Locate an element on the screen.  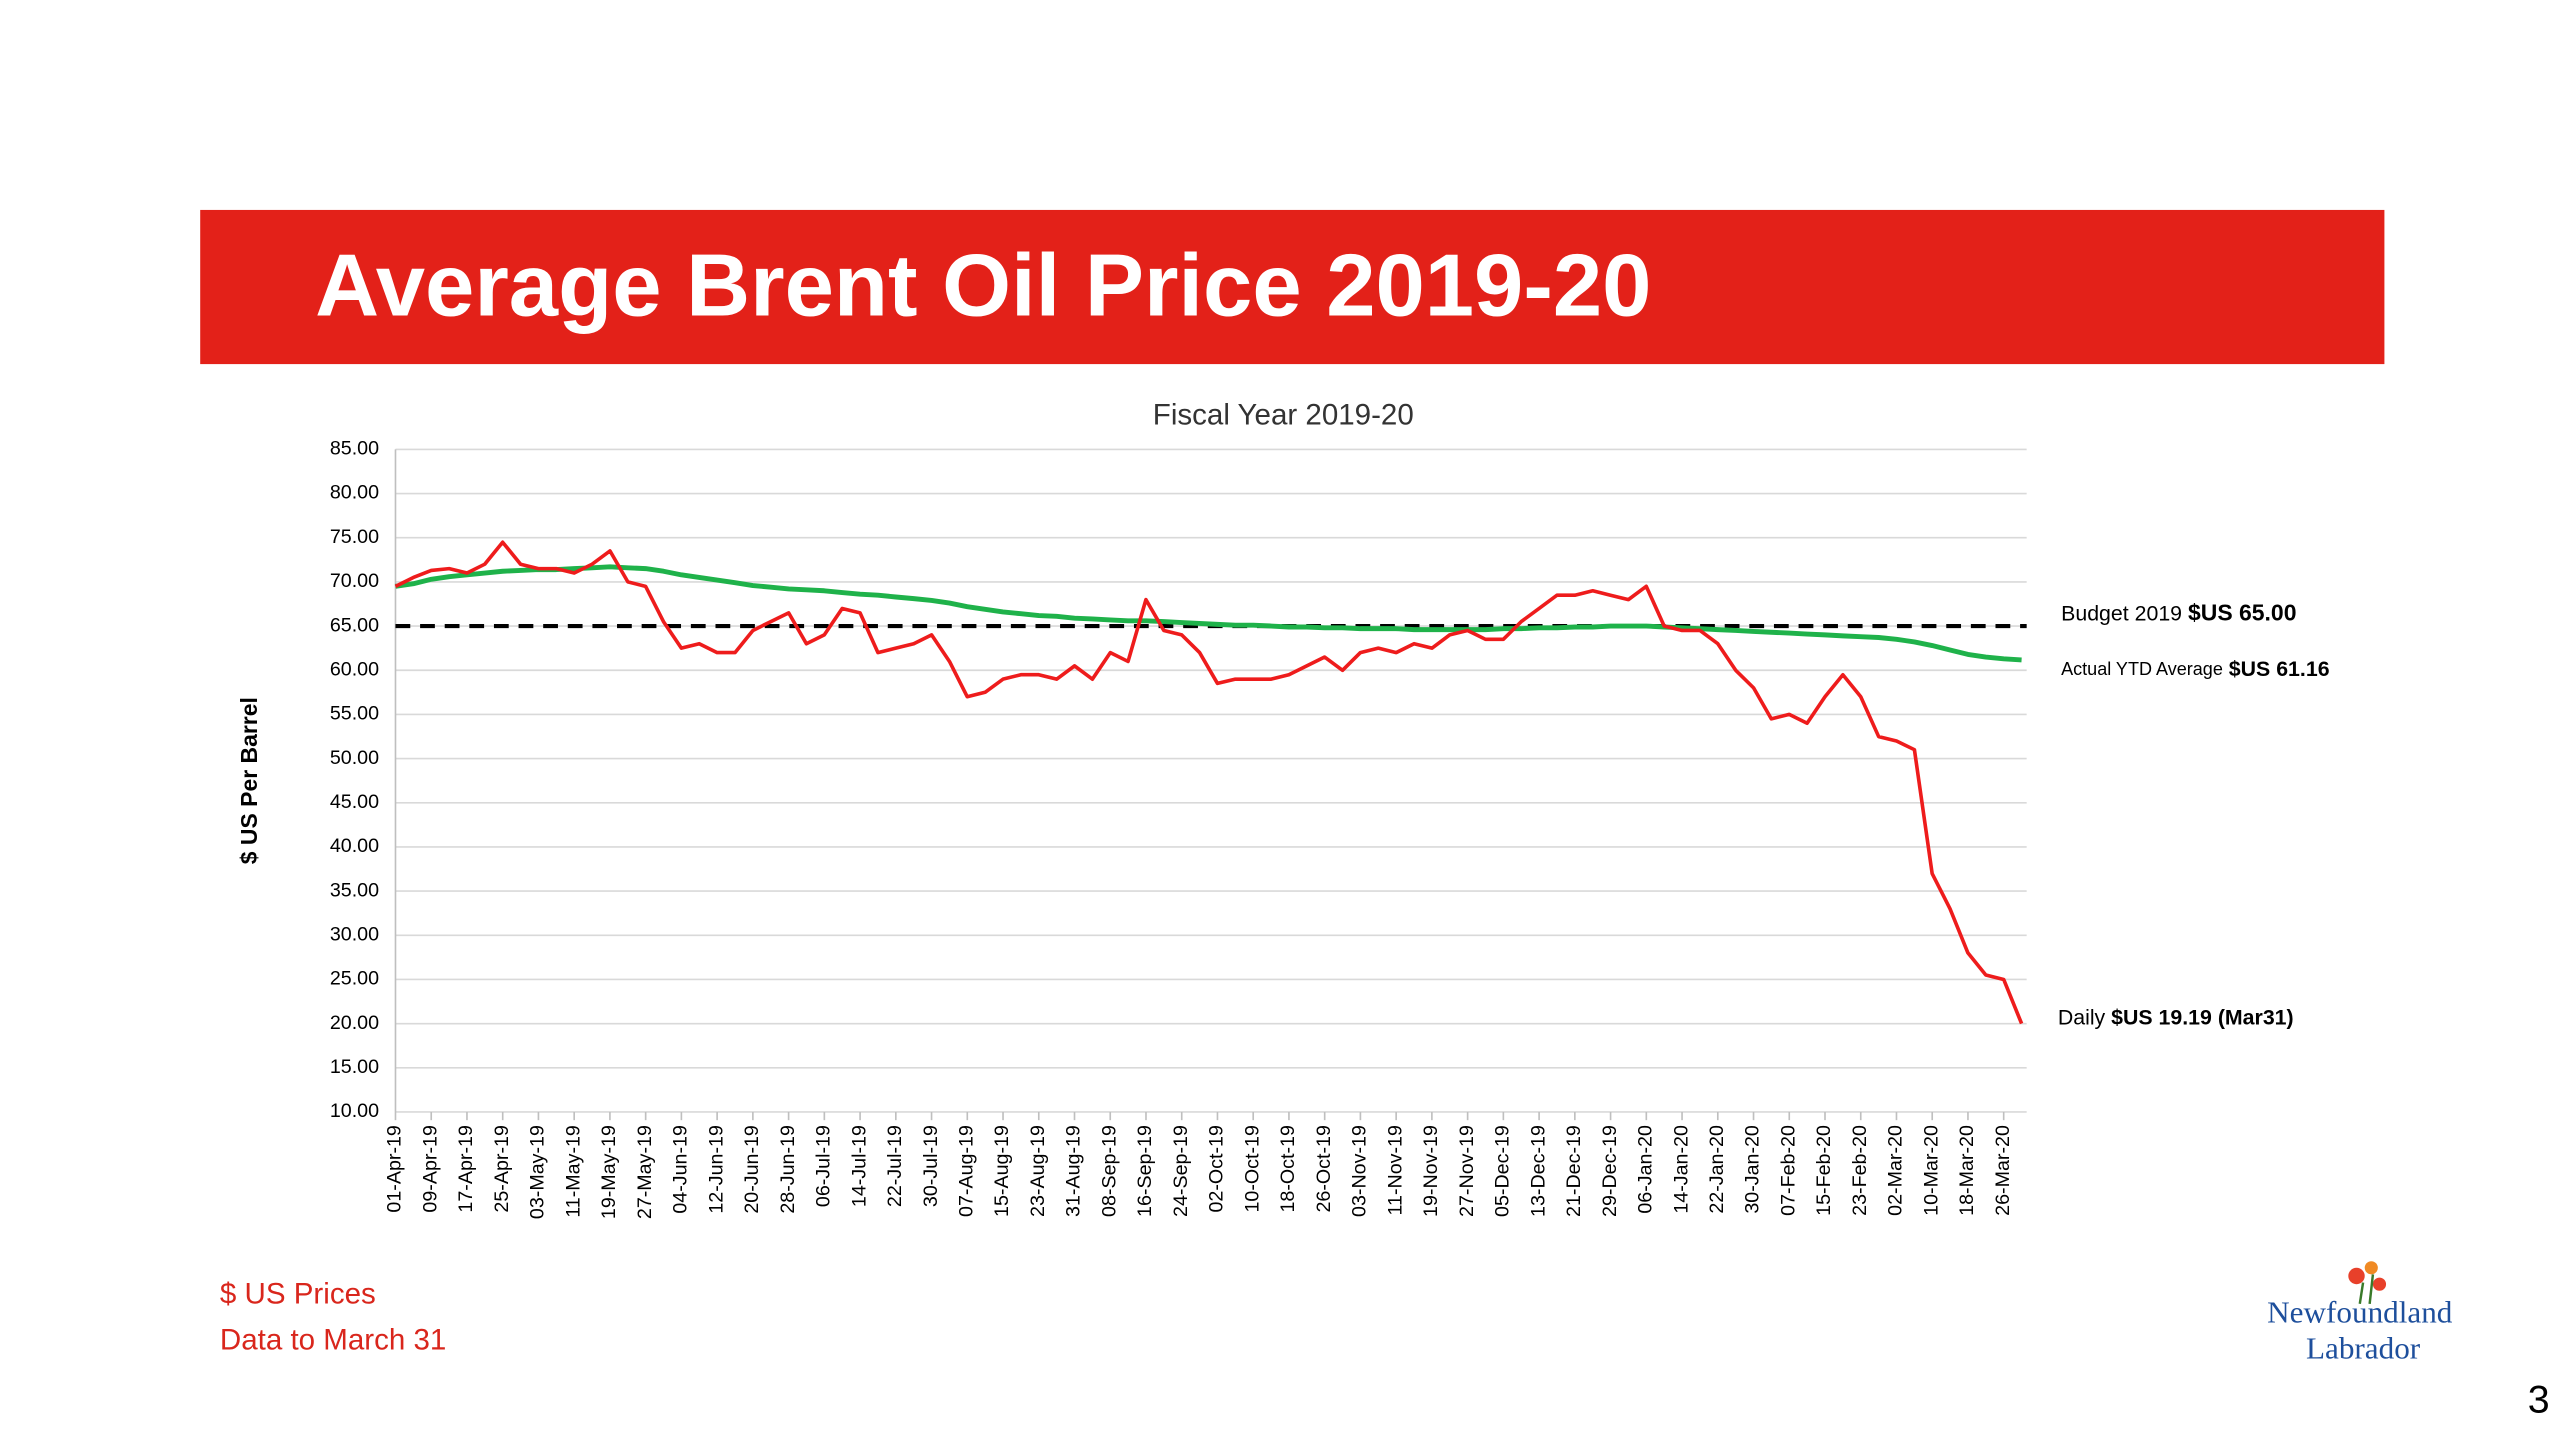
y-tick-label: 70.00 is located at coordinates (354, 581).